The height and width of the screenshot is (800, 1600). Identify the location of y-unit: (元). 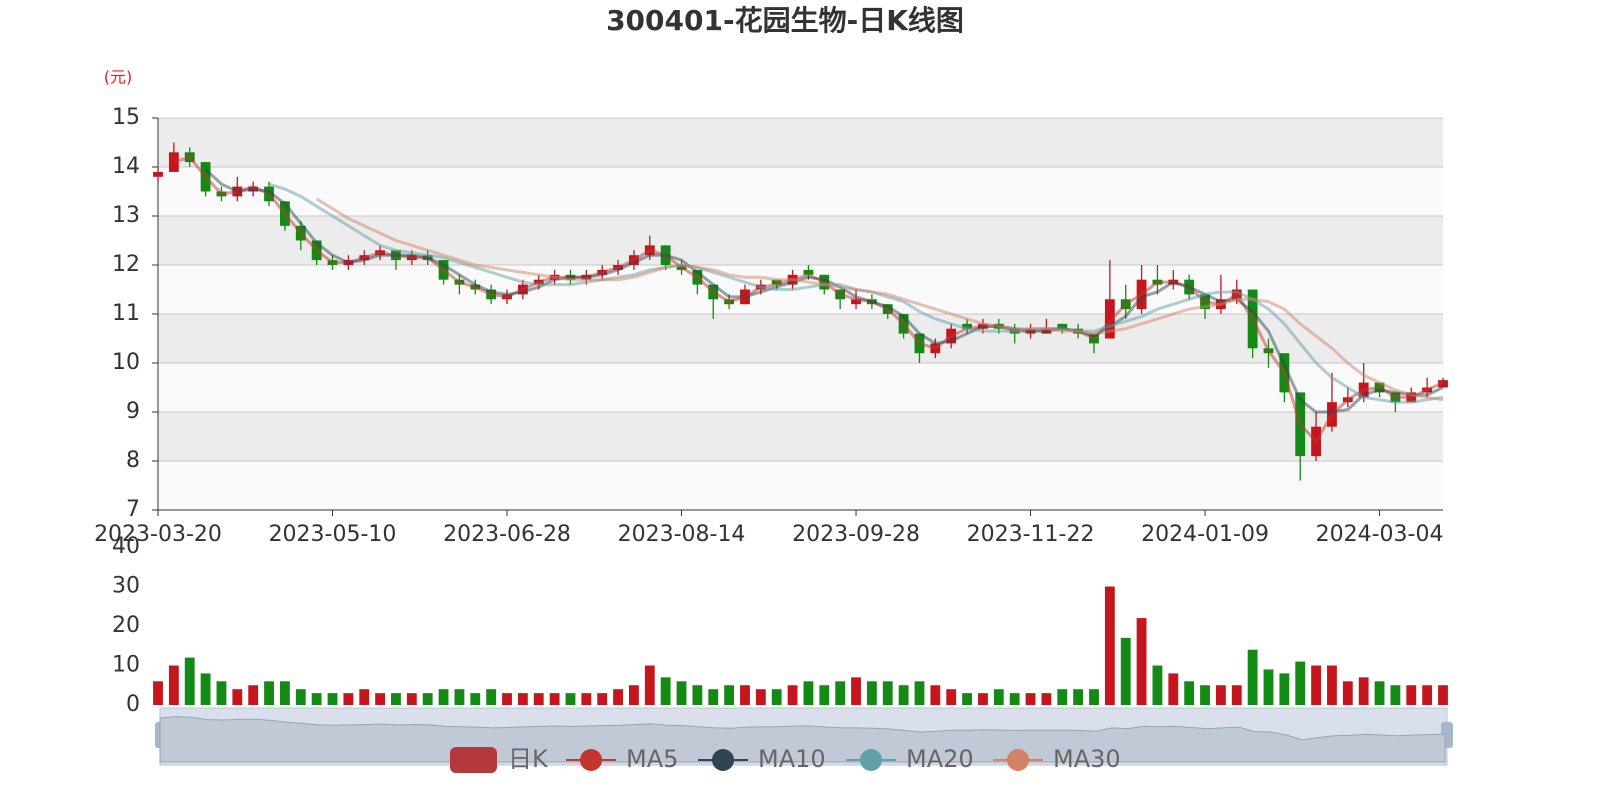
(118, 77).